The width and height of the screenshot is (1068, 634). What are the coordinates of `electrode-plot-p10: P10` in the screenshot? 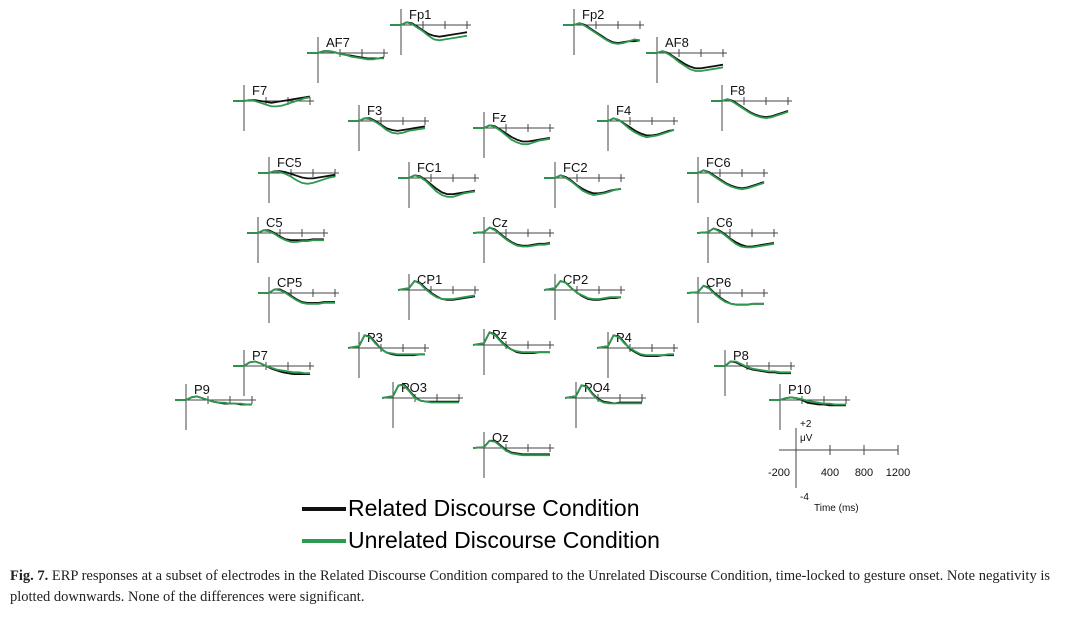 It's located at (809, 406).